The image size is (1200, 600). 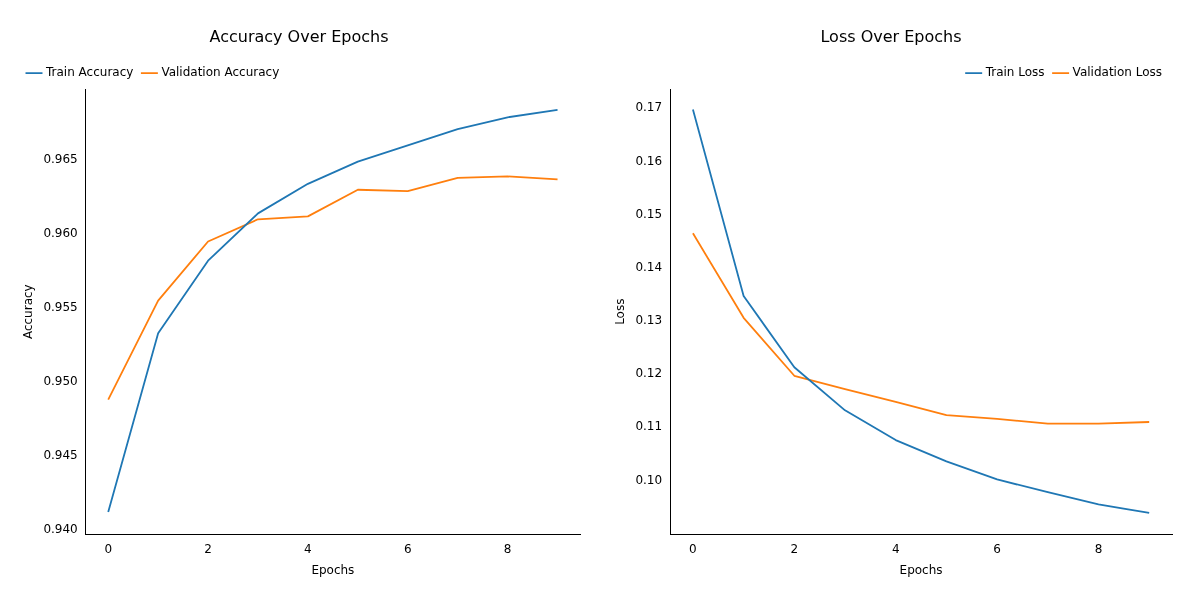 I want to click on y-tick-label: 0.960, so click(x=60, y=233).